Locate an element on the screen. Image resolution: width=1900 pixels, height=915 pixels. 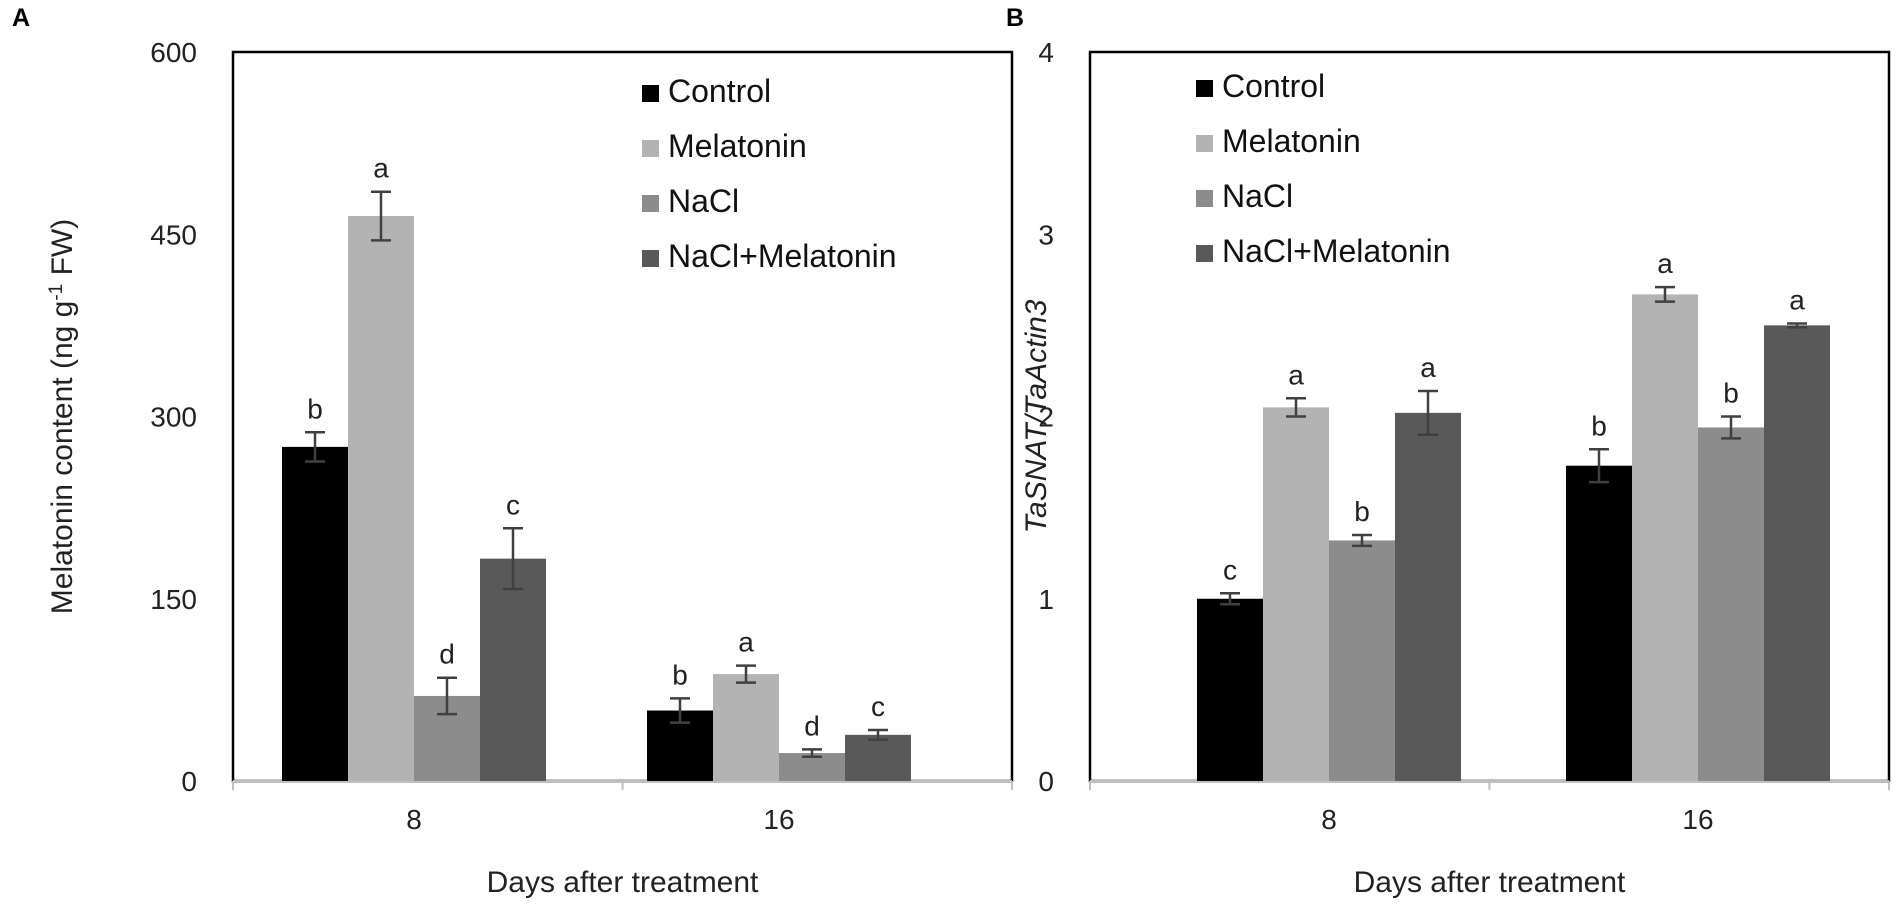
y-tick-label: 450 is located at coordinates (173, 234).